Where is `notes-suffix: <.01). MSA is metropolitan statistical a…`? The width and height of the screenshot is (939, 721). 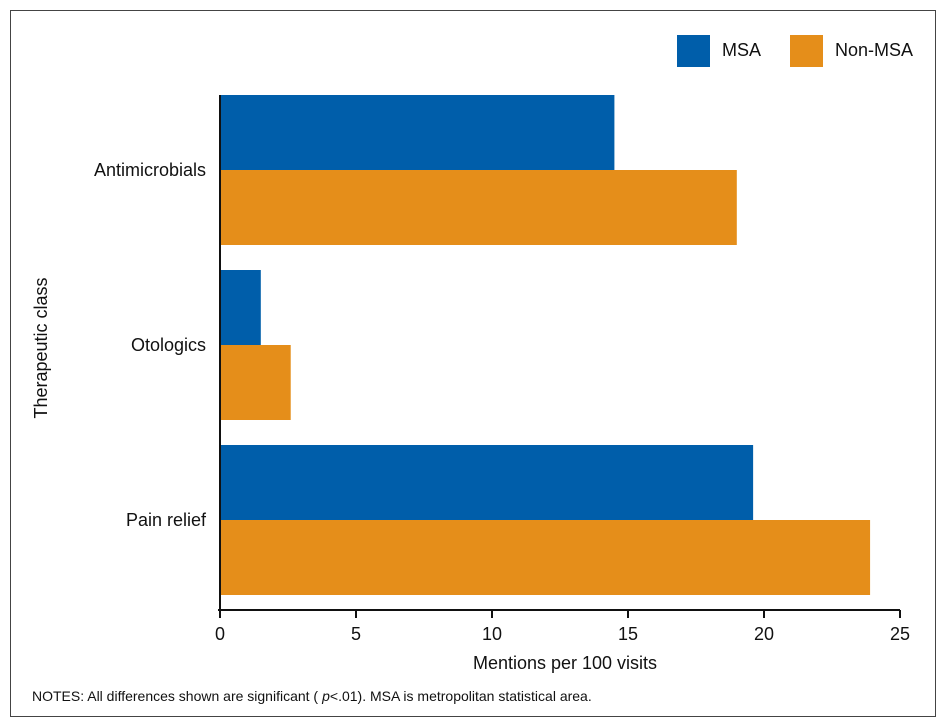 notes-suffix: <.01). MSA is metropolitan statistical a… is located at coordinates (460, 696).